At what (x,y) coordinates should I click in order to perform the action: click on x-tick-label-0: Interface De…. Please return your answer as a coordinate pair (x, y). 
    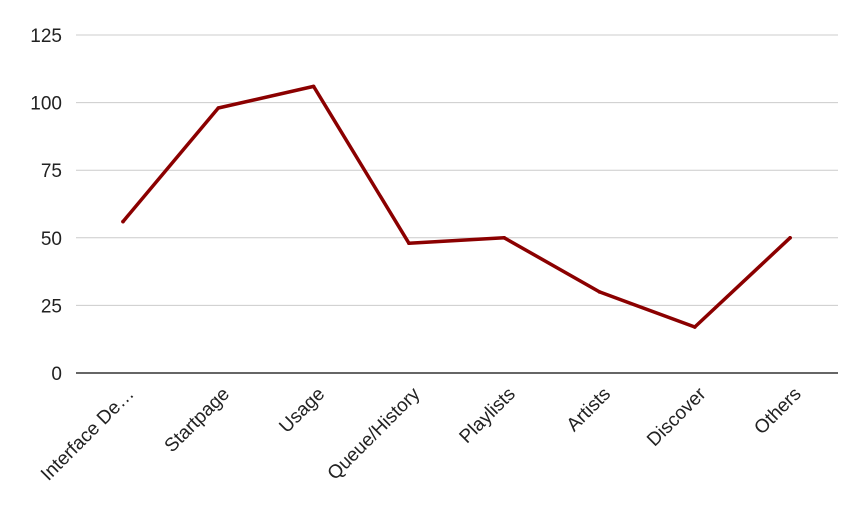
    Looking at the image, I should click on (87, 434).